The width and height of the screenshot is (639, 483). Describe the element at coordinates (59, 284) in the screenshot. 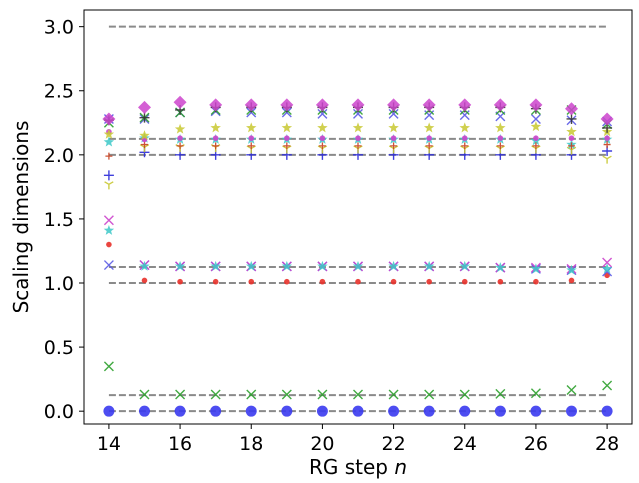

I see `y-tick-label: 1.0` at that location.